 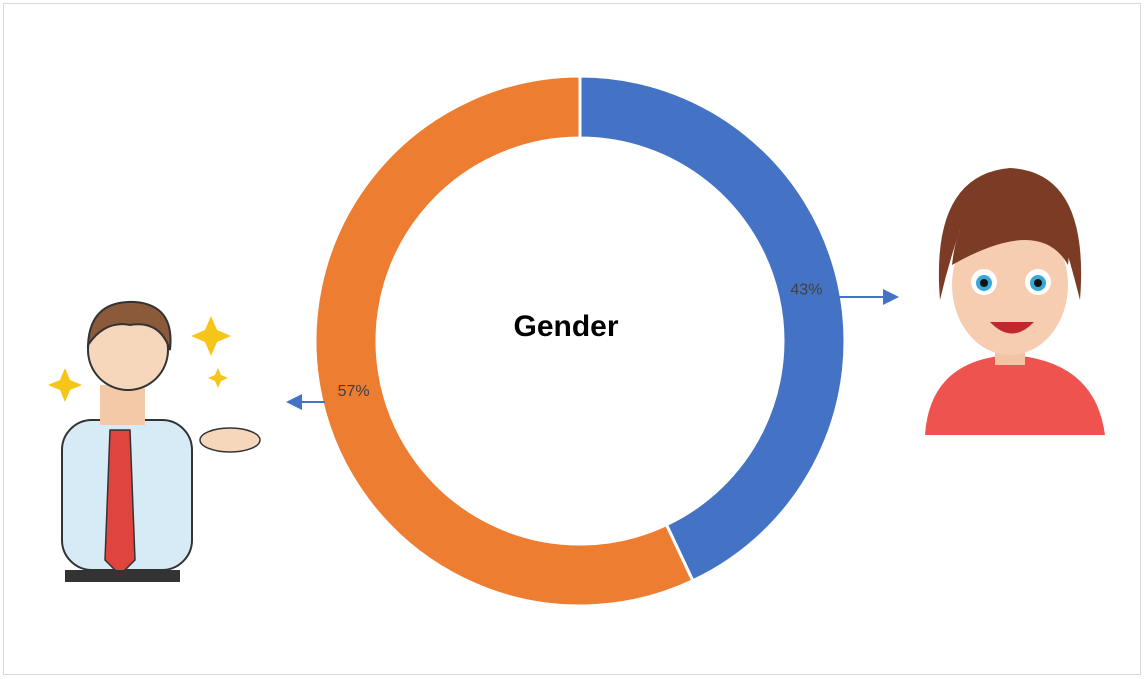 I want to click on data-label: 57%, so click(x=354, y=391).